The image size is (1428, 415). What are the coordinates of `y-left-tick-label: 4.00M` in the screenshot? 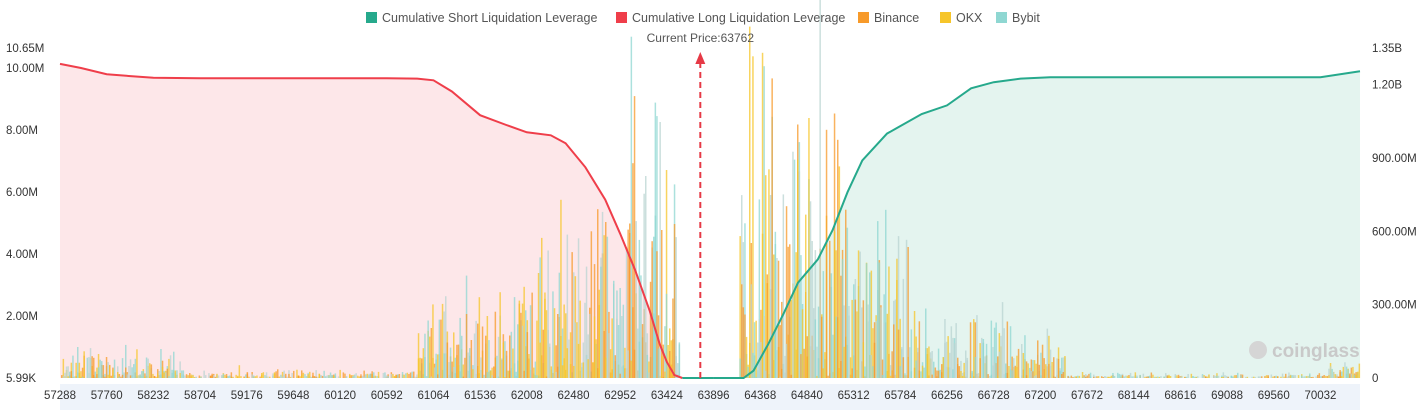 It's located at (22, 255).